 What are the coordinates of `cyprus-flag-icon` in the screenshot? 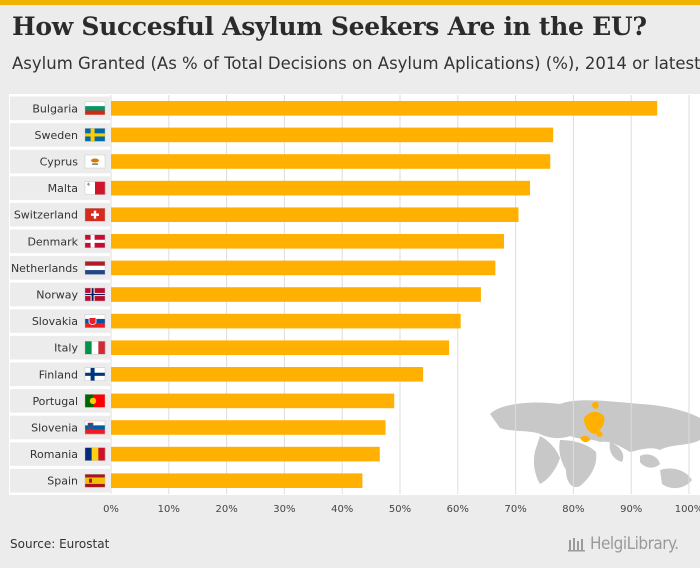 It's located at (95, 161).